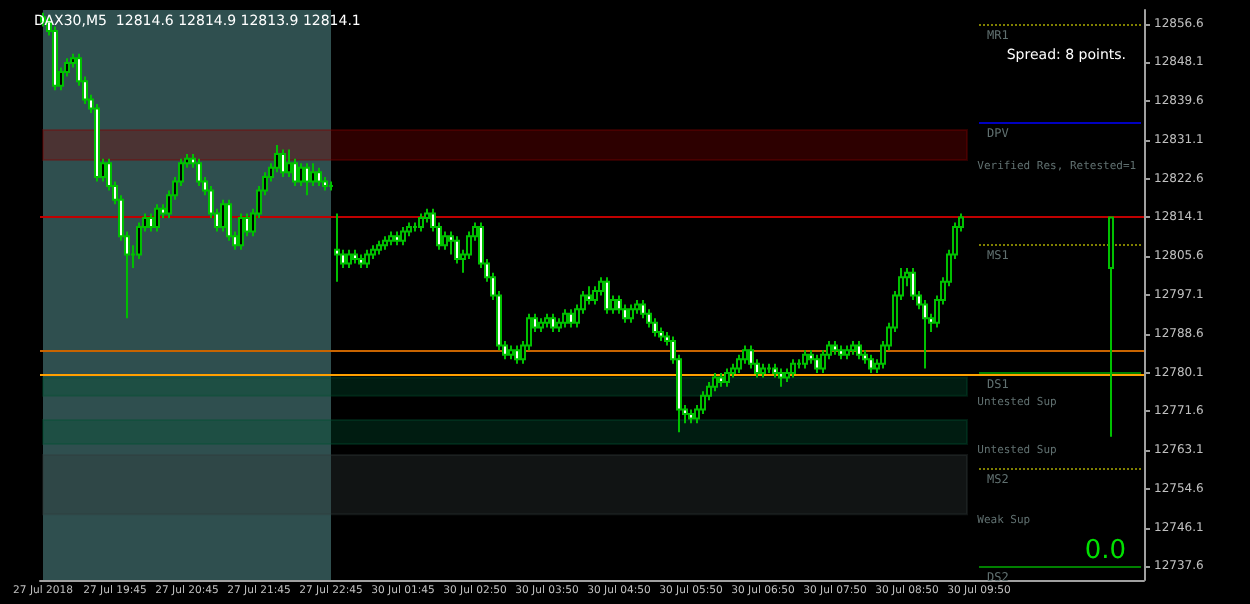 The width and height of the screenshot is (1250, 604). I want to click on annotation: 0.0, so click(1105, 551).